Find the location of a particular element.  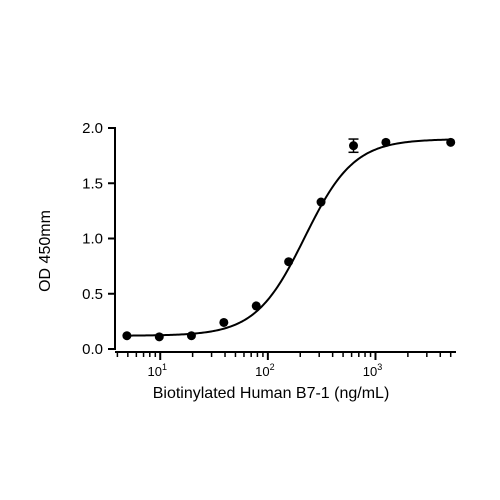

y-tick-label: 1.0 is located at coordinates (92, 239).